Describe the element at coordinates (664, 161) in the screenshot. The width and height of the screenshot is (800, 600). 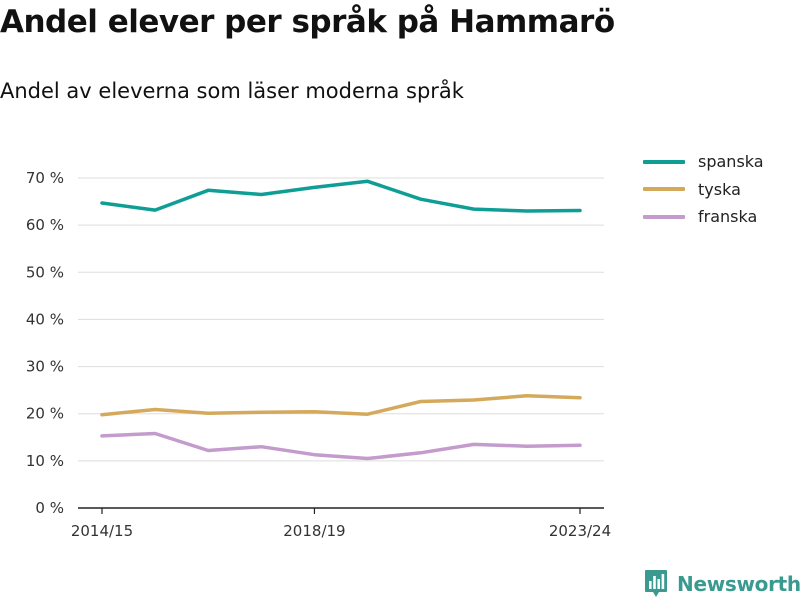
I see `legend-swatch-spanska` at that location.